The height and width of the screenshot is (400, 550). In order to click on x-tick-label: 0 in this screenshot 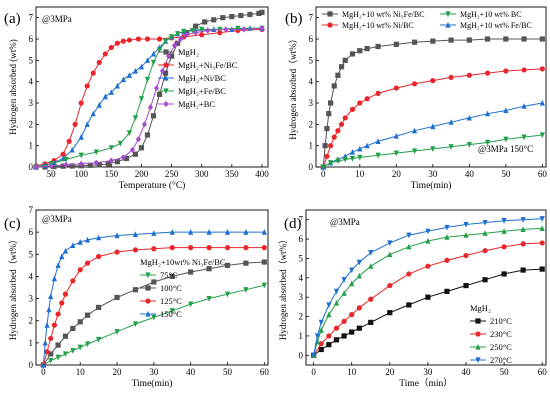, I will do `click(43, 372)`.